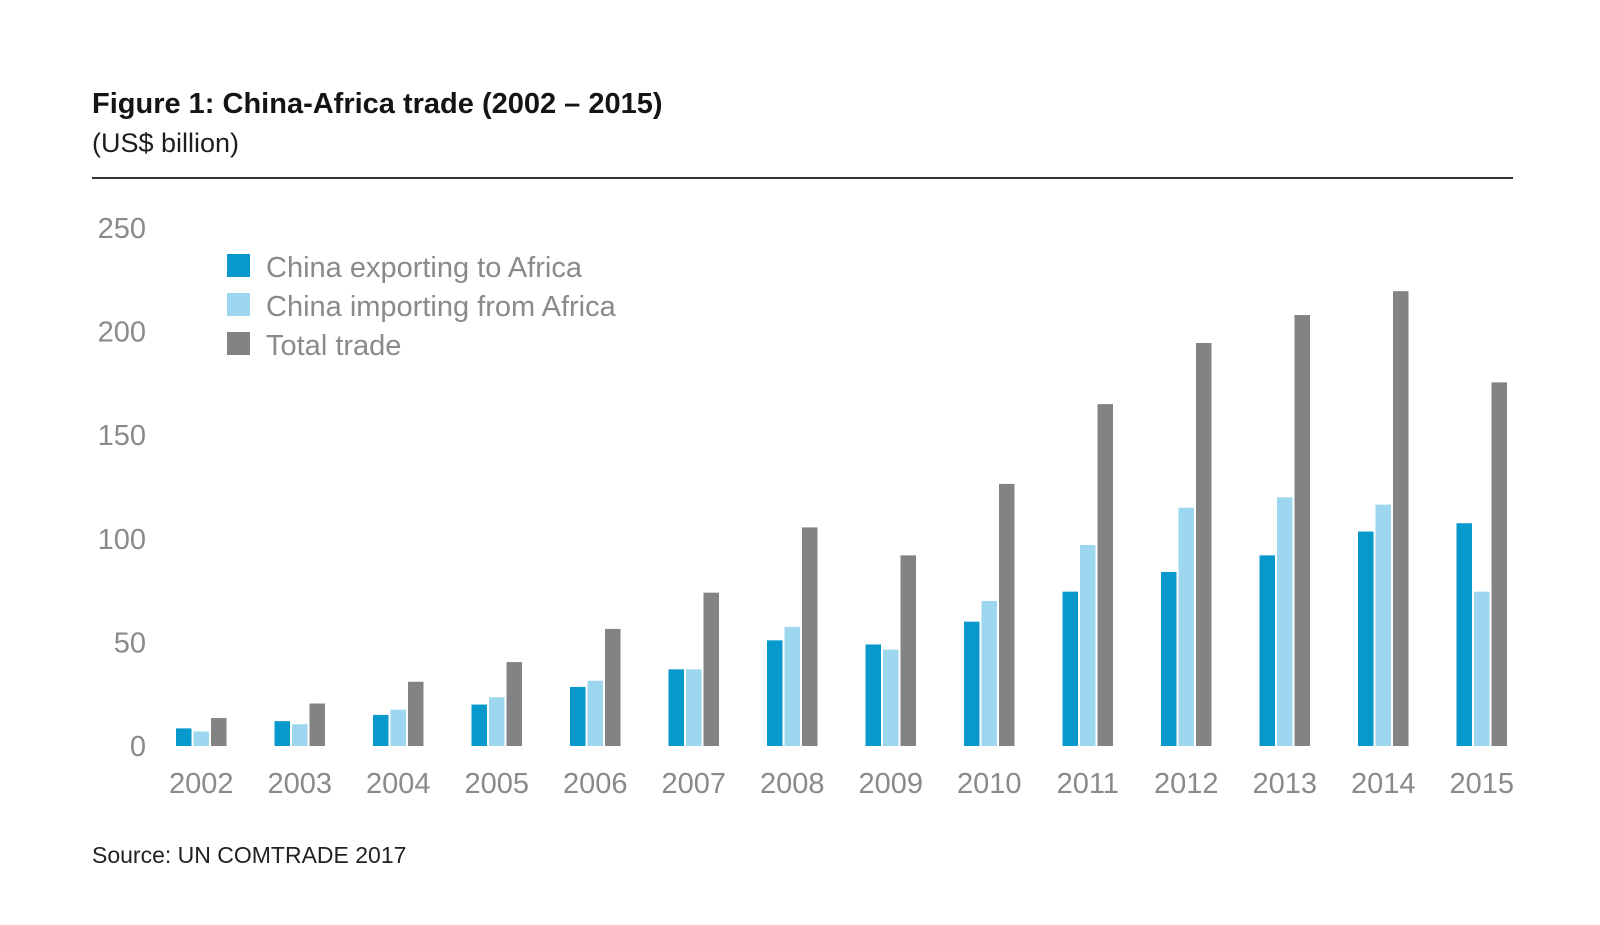  What do you see at coordinates (792, 784) in the screenshot?
I see `x-tick-label: 2008` at bounding box center [792, 784].